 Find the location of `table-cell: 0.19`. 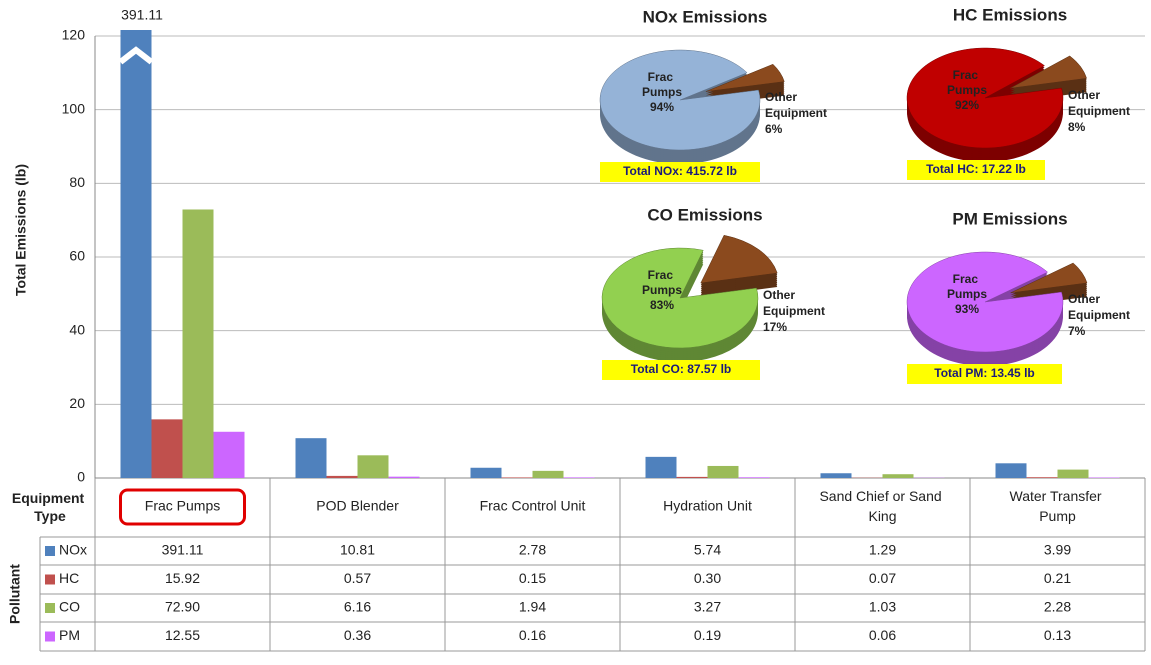

table-cell: 0.19 is located at coordinates (707, 635).